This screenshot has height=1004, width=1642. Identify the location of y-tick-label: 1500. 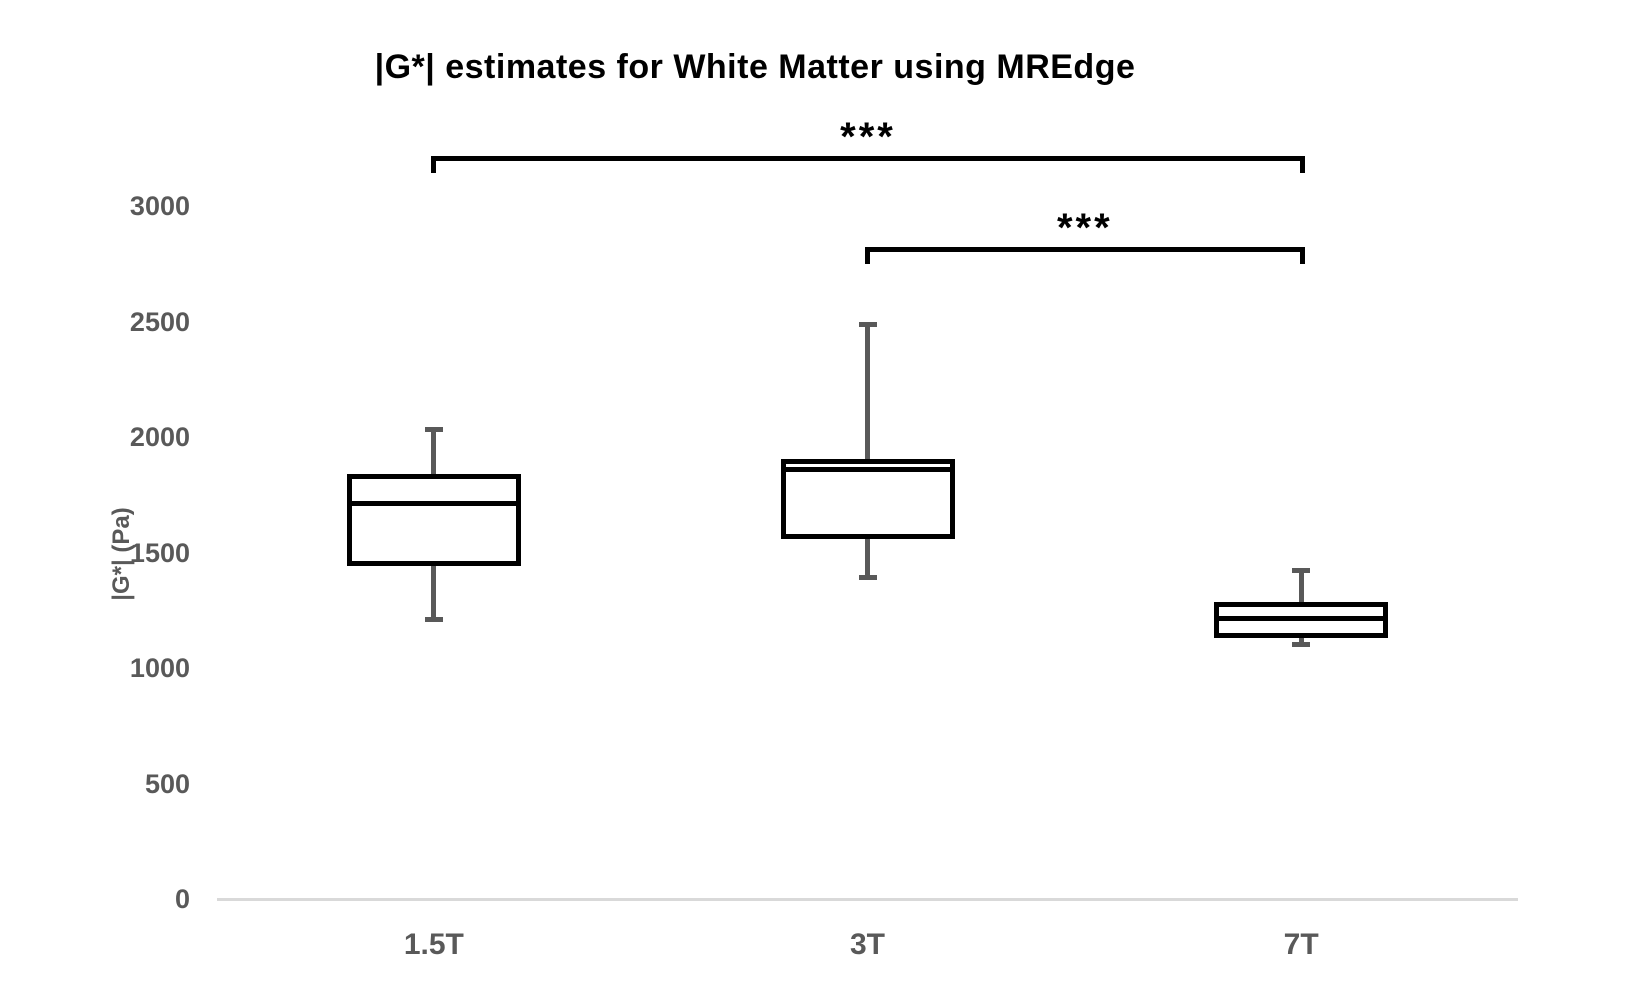
(159, 552).